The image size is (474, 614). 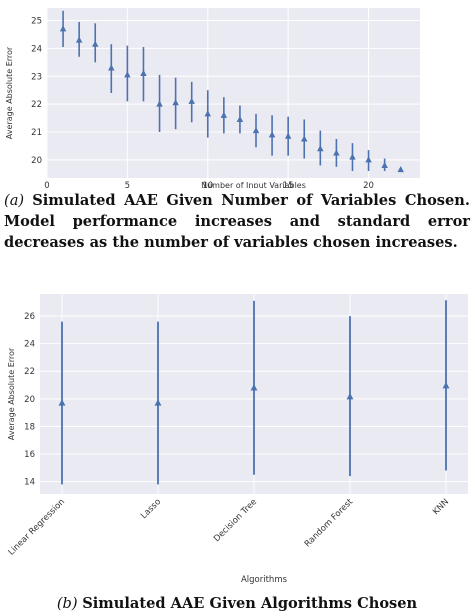 I want to click on data-point-knn, so click(x=446, y=385).